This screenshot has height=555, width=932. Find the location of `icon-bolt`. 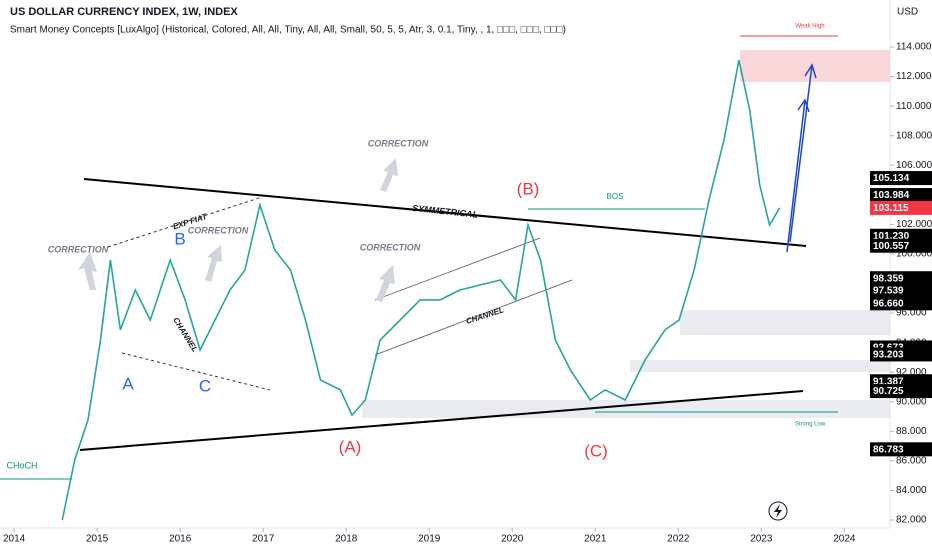

icon-bolt is located at coordinates (778, 511).